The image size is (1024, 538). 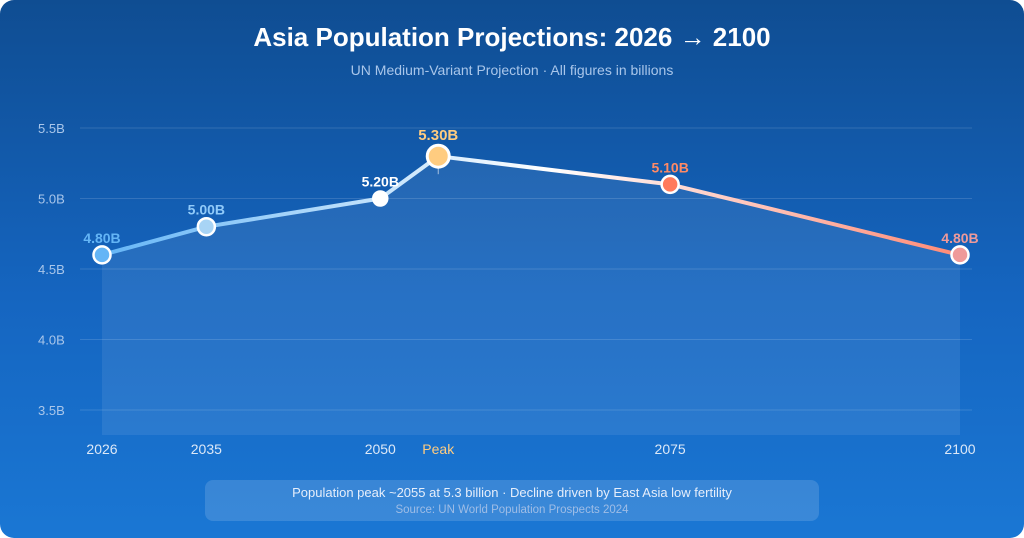 I want to click on y-tick-label: 5.5B, so click(x=51, y=128).